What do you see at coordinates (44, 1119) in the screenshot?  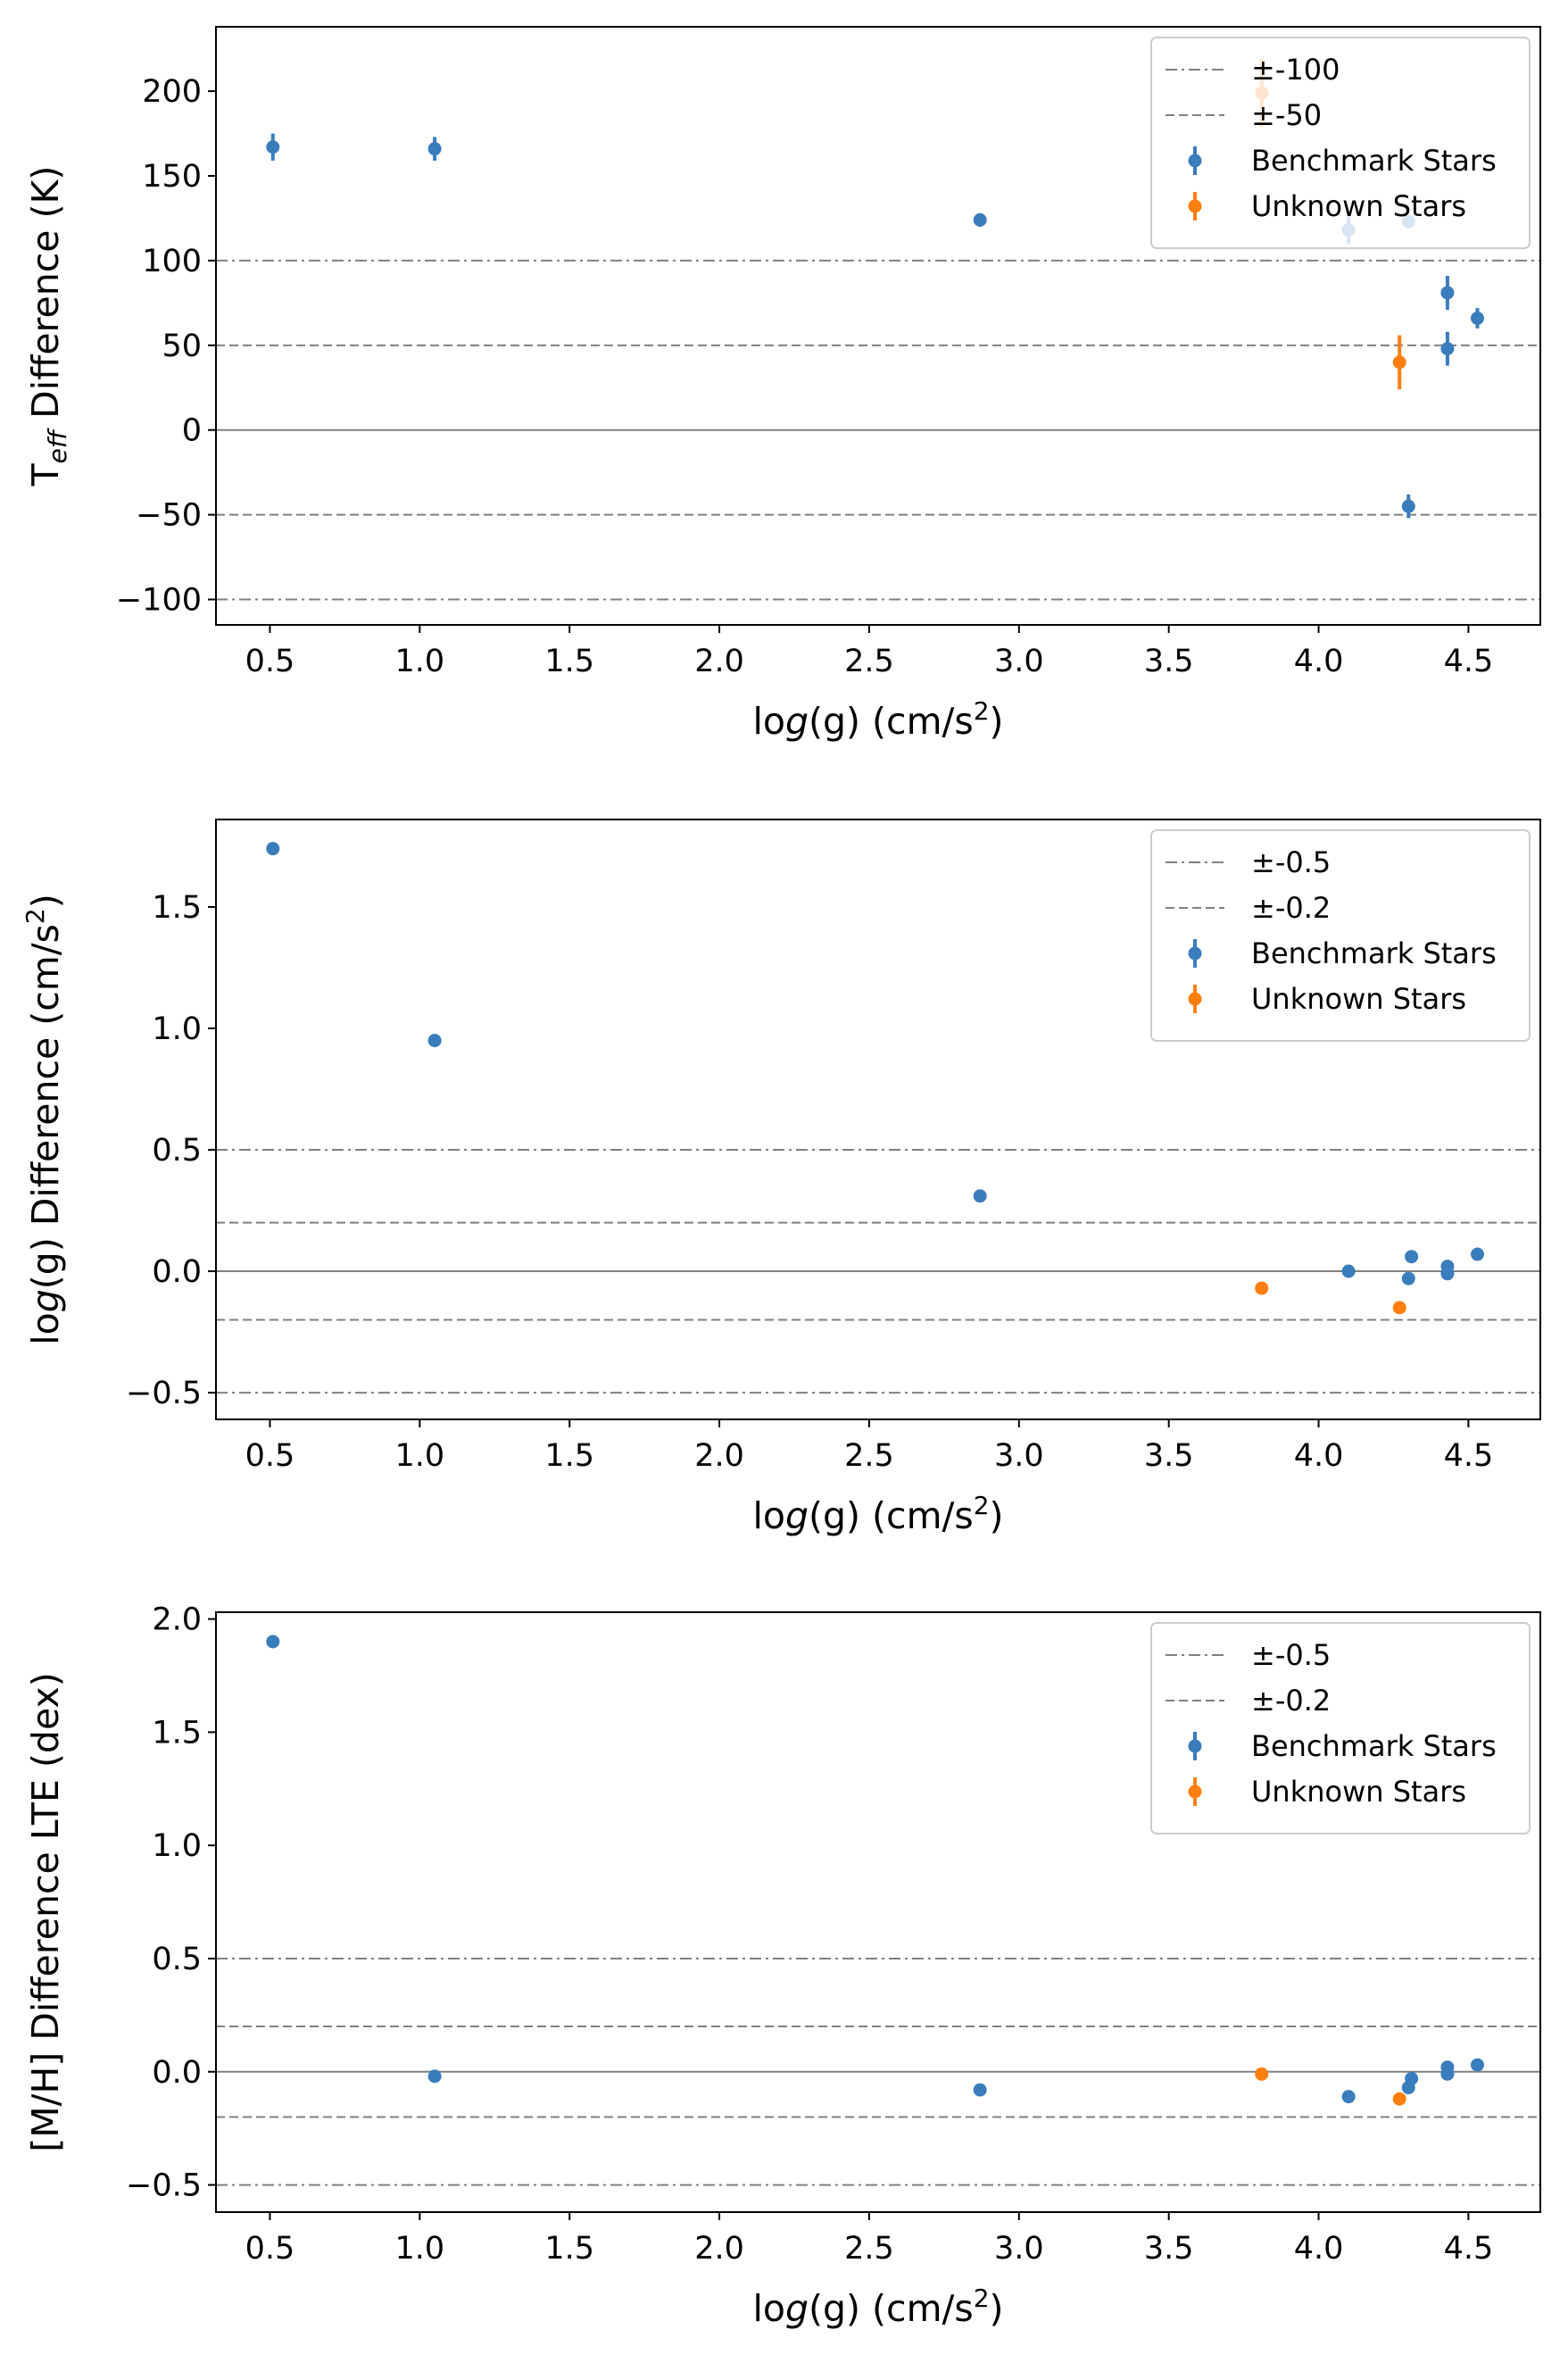 I see `y-axis-label: log(g) Difference (cm/s2)` at bounding box center [44, 1119].